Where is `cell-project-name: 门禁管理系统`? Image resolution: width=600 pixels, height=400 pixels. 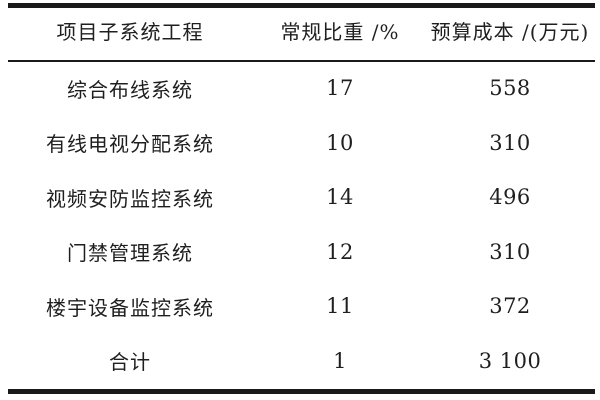
cell-project-name: 门禁管理系统 is located at coordinates (130, 253).